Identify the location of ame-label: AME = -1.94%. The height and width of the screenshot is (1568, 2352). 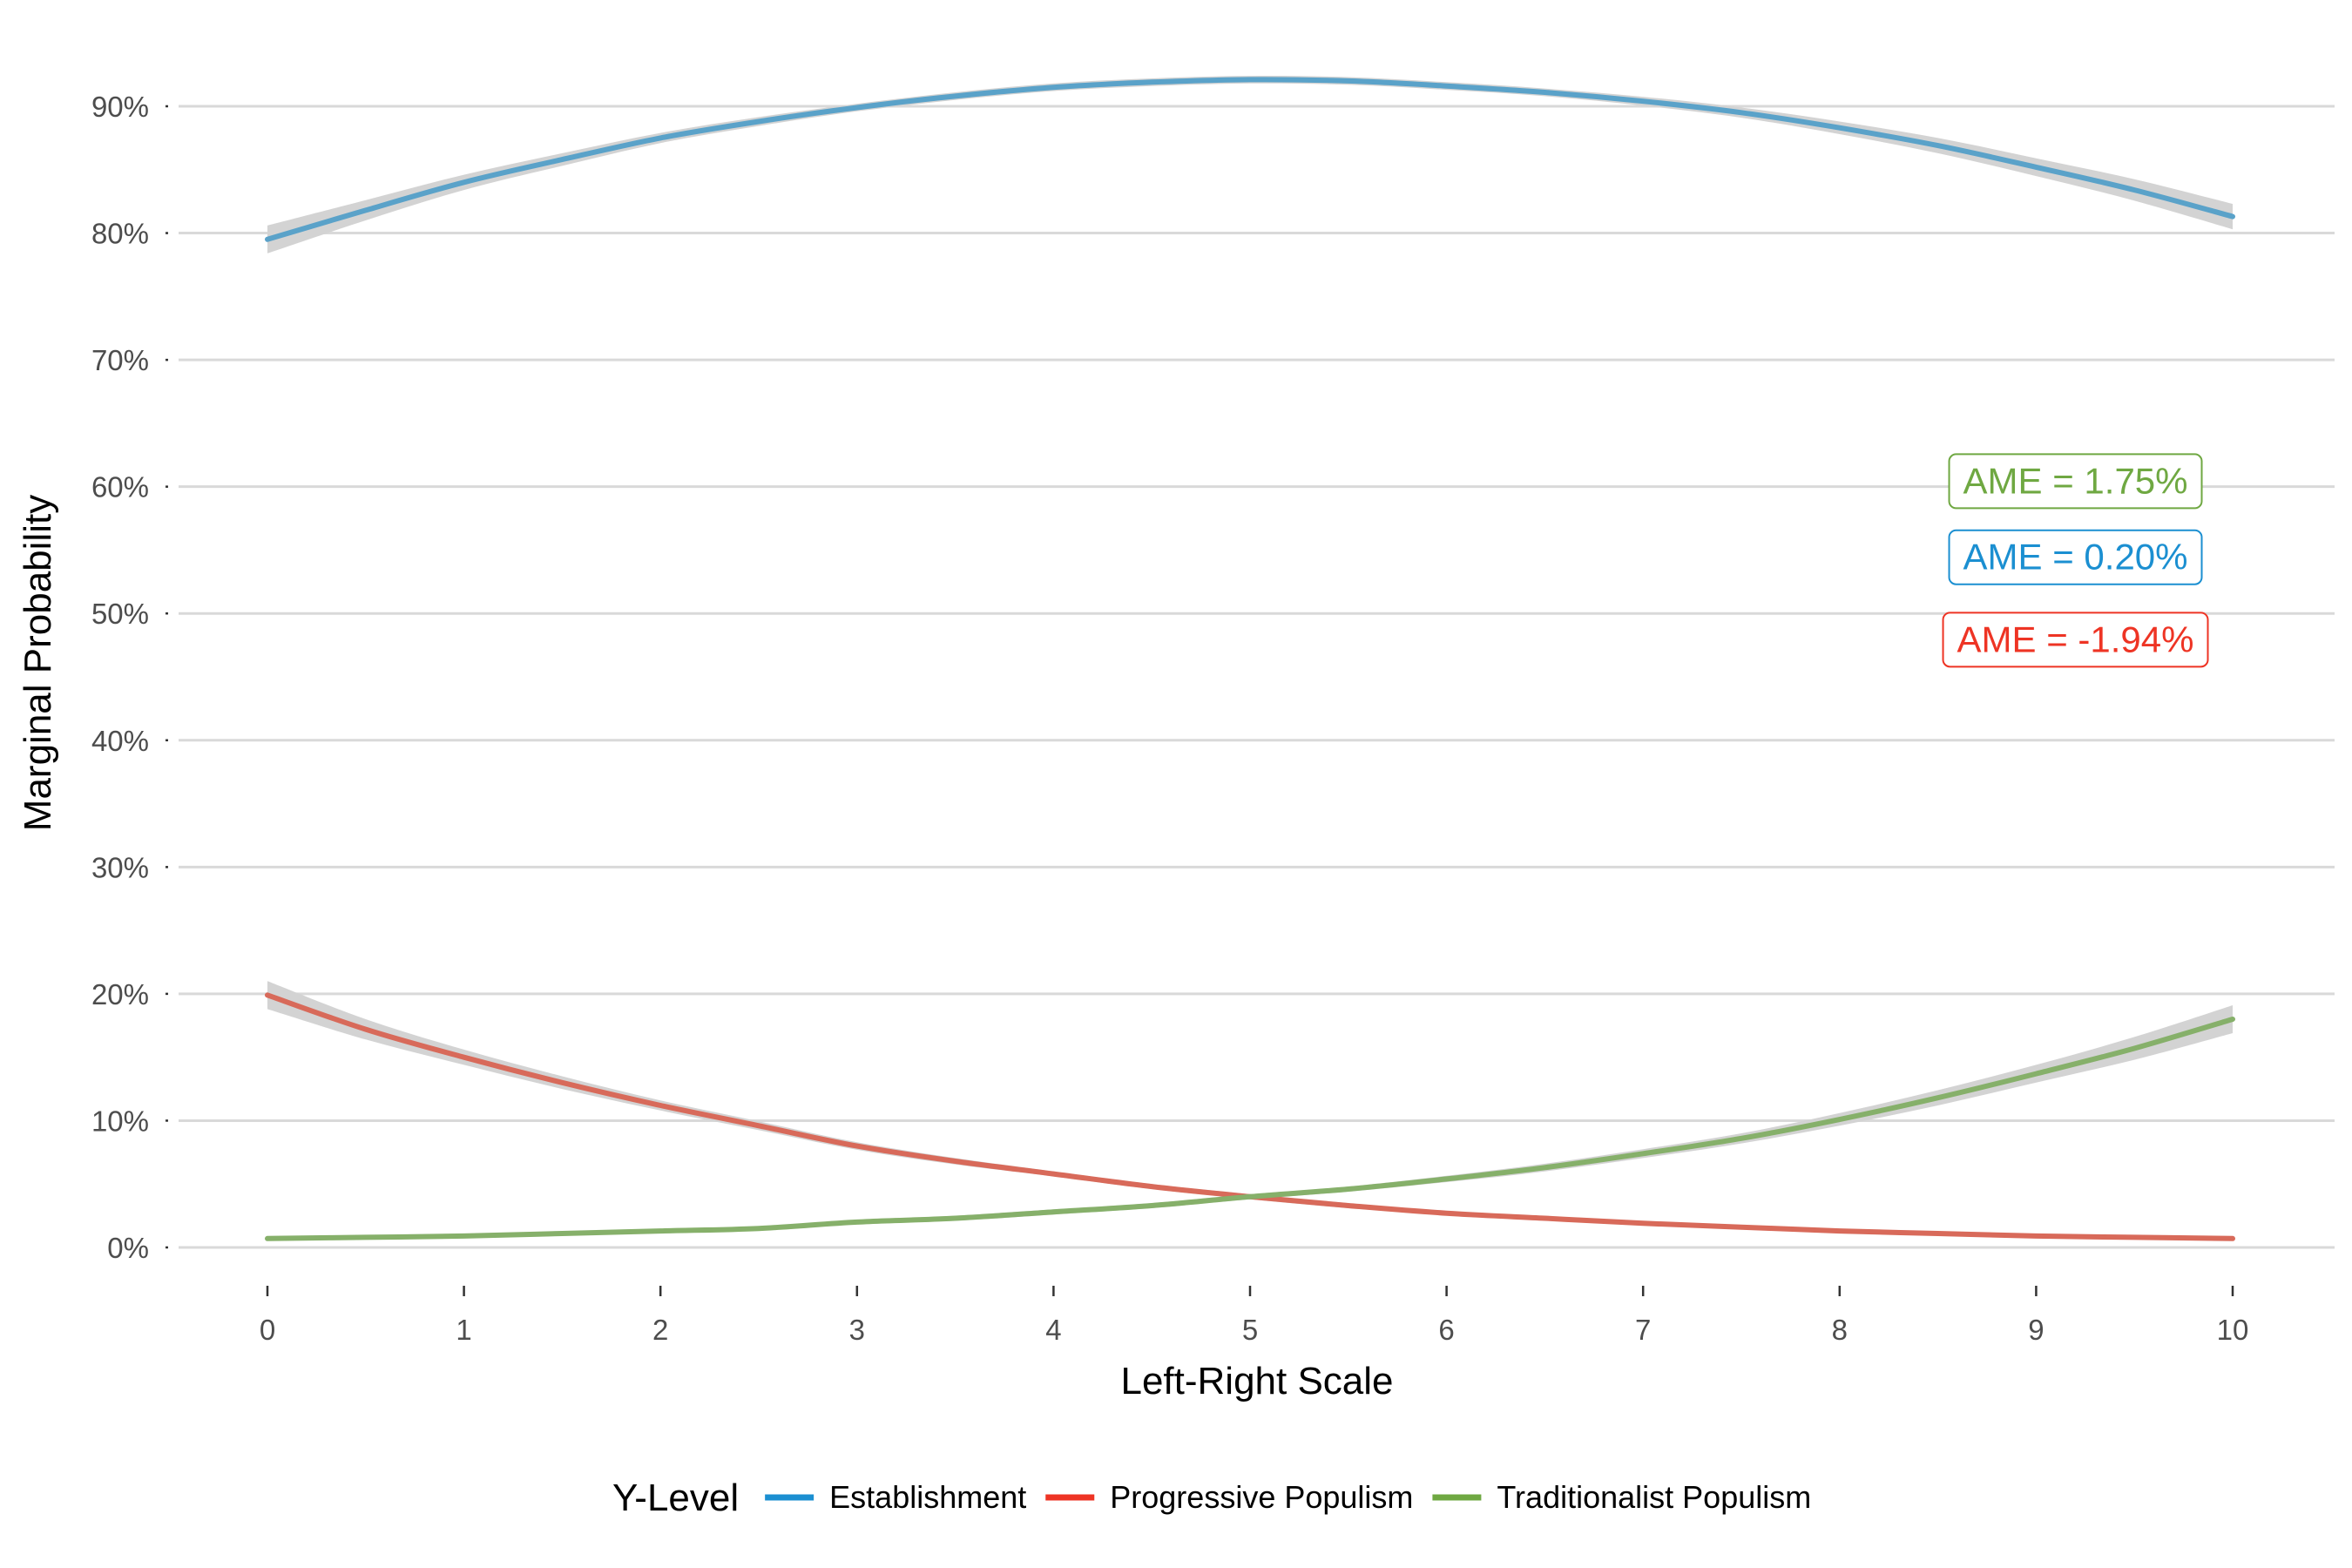
(2075, 640).